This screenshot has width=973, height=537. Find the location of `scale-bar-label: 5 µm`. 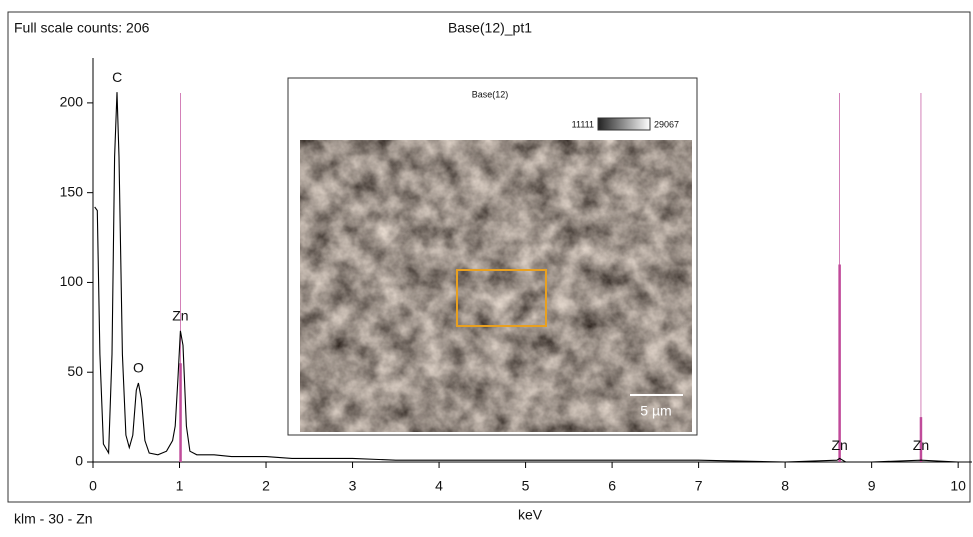

scale-bar-label: 5 µm is located at coordinates (655, 411).